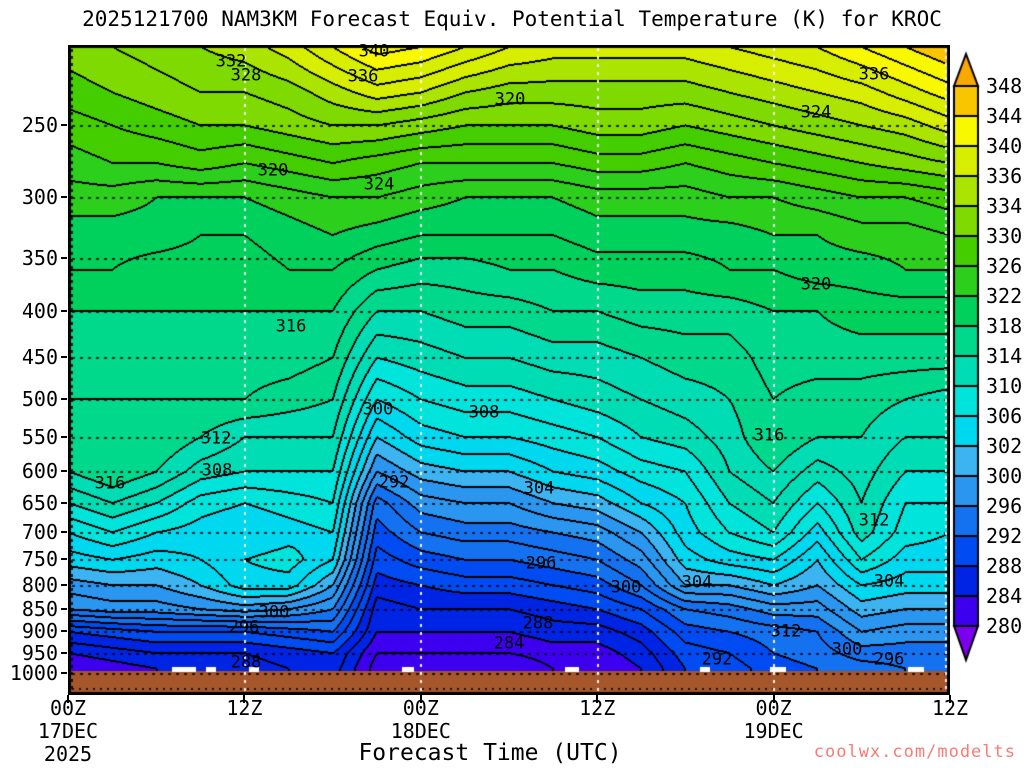 This screenshot has height=768, width=1024. I want to click on y-axis-tick-label: 400, so click(39, 310).